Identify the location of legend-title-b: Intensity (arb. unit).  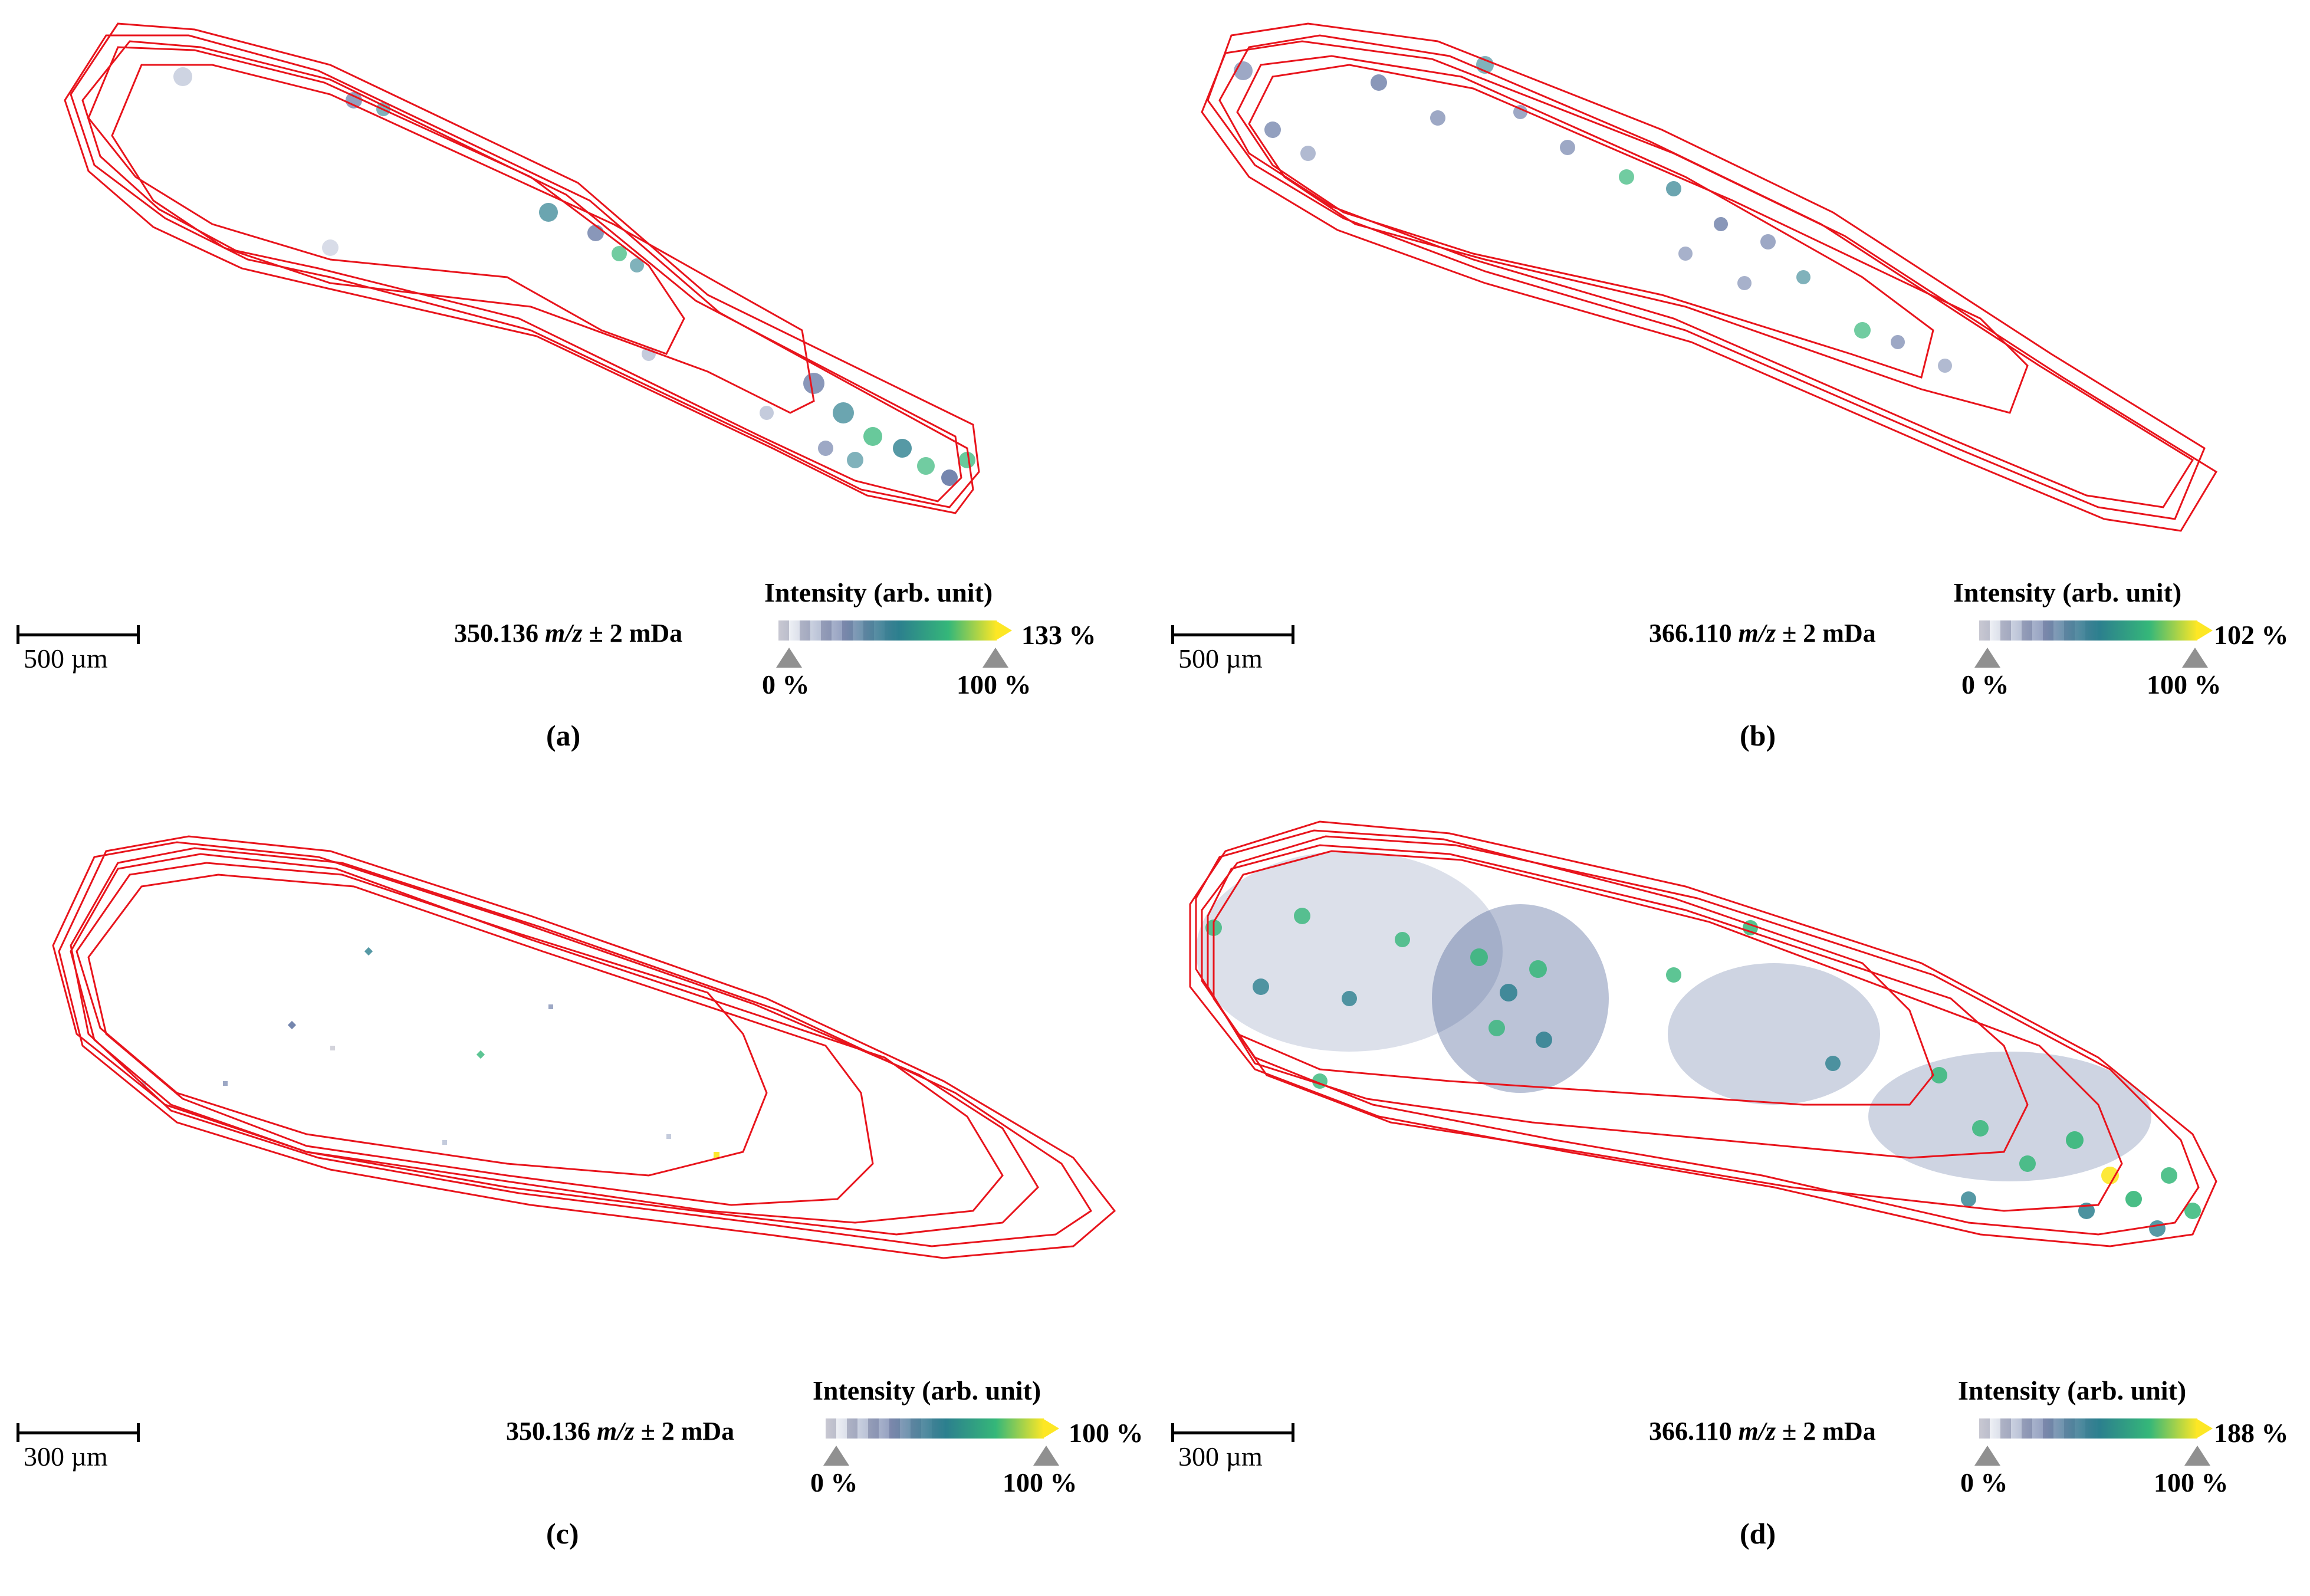
(2067, 592).